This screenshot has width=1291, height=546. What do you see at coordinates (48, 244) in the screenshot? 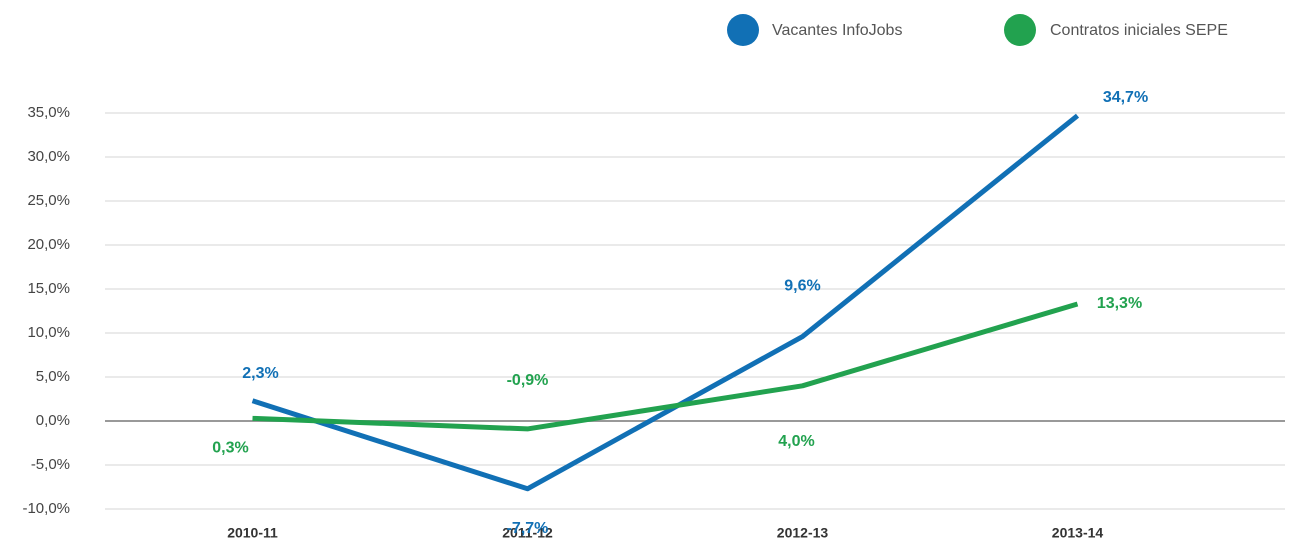
I see `y-tick-label: 20,0%` at bounding box center [48, 244].